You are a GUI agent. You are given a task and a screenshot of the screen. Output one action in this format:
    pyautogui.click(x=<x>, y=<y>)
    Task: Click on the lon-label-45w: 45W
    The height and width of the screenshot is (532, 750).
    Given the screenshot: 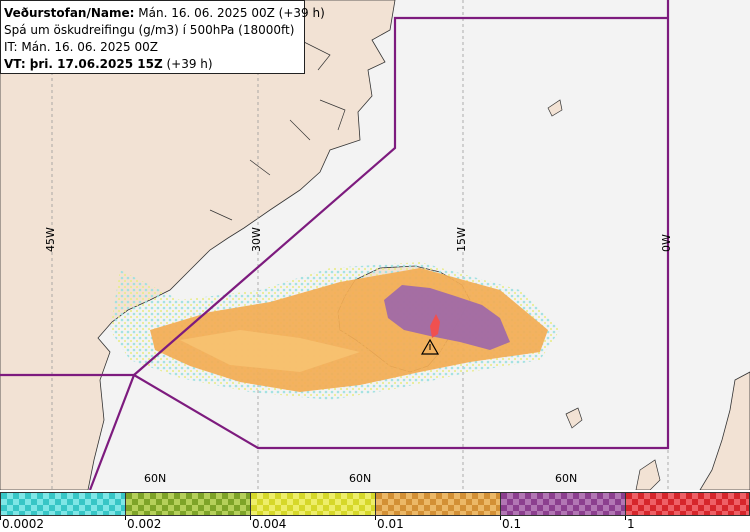 What is the action you would take?
    pyautogui.click(x=50, y=239)
    